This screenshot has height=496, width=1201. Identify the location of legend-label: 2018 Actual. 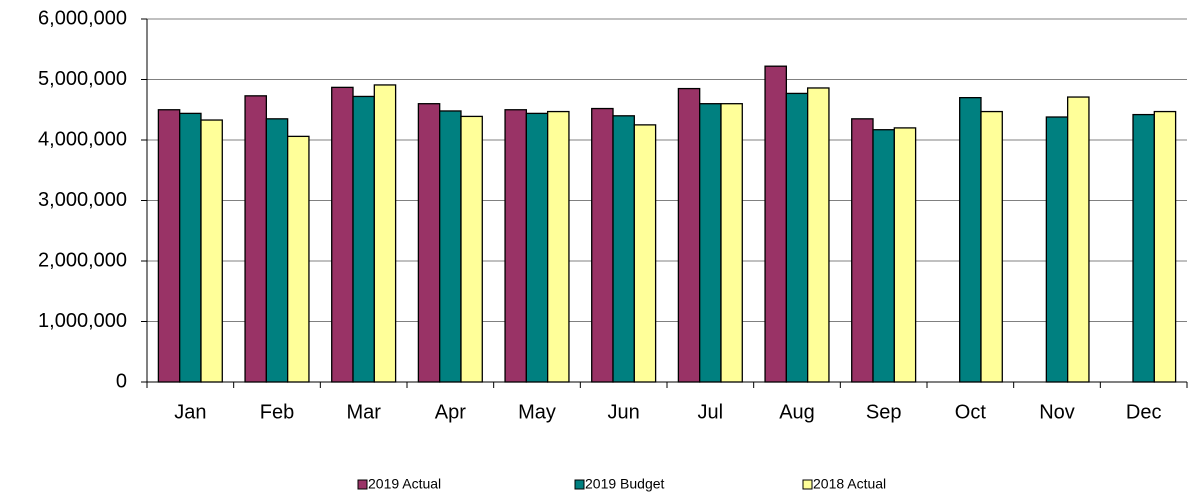
(849, 484).